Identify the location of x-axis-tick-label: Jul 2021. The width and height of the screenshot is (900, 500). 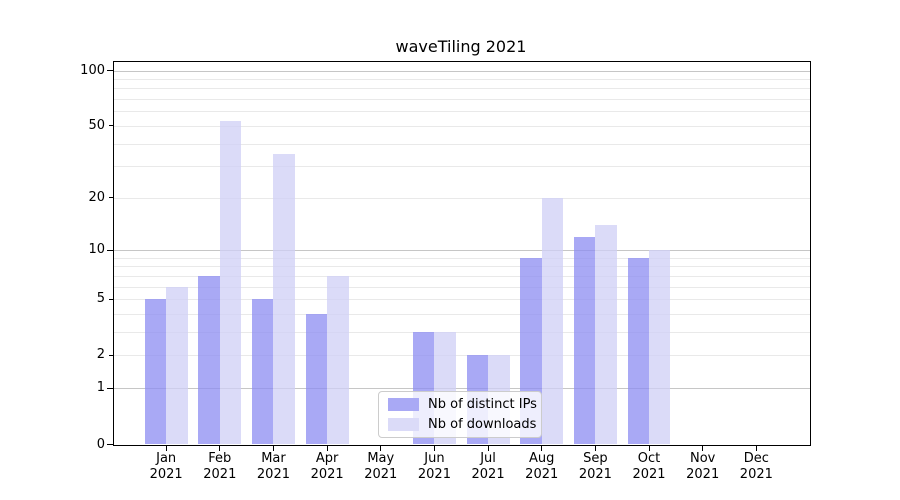
(488, 467).